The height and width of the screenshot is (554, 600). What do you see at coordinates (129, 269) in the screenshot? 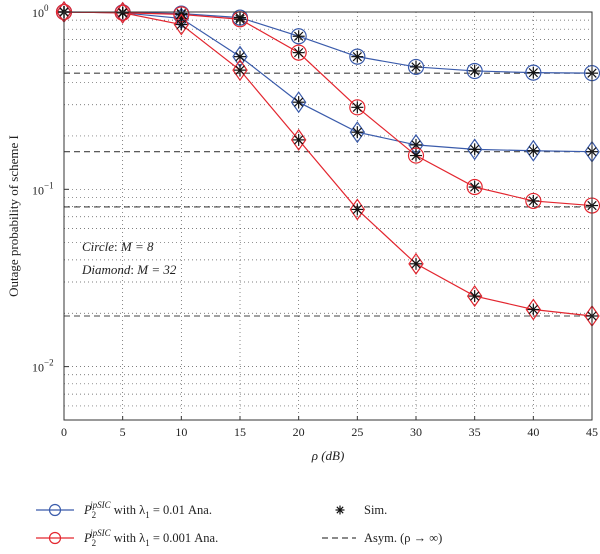
I see `annotation-diamond: Diamond: M = 32` at bounding box center [129, 269].